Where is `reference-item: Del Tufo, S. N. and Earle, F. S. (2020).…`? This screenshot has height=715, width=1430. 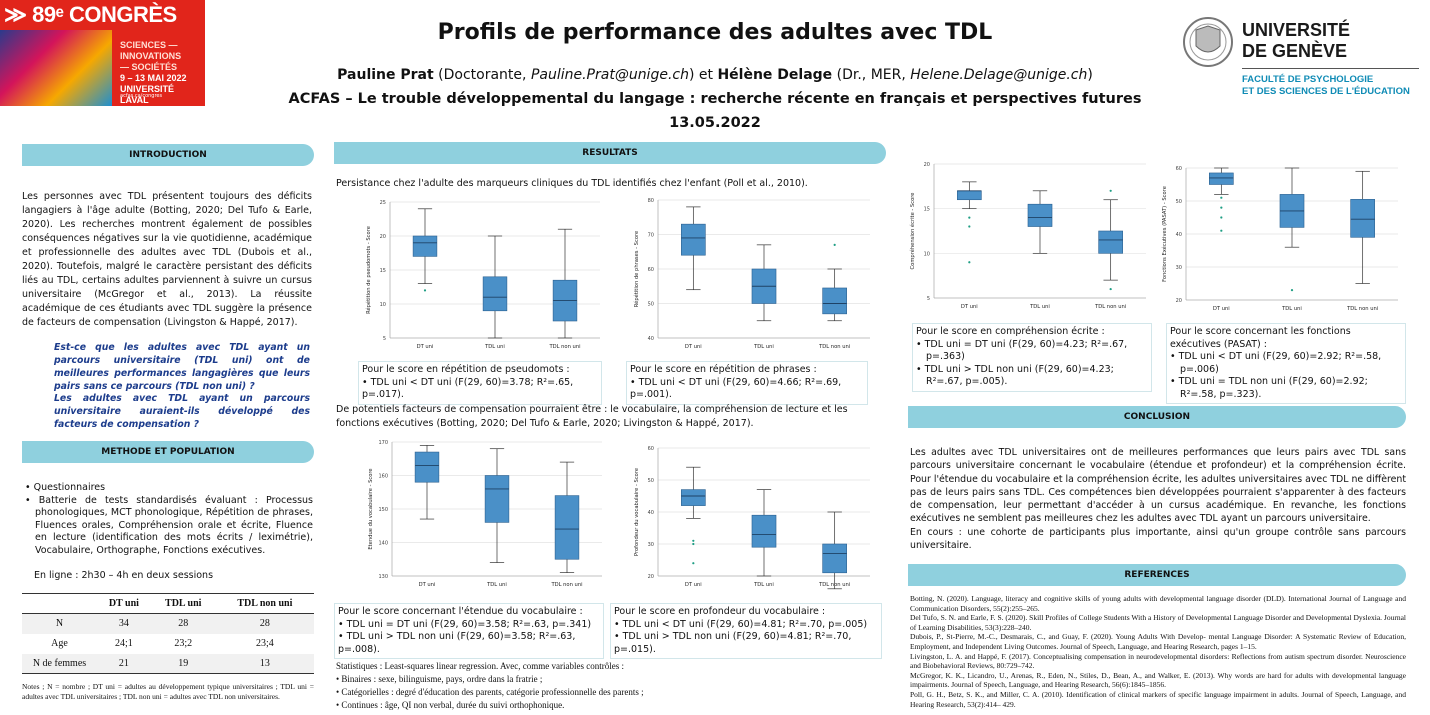
reference-item: Del Tufo, S. N. and Earle, F. S. (2020).… is located at coordinates (1158, 622).